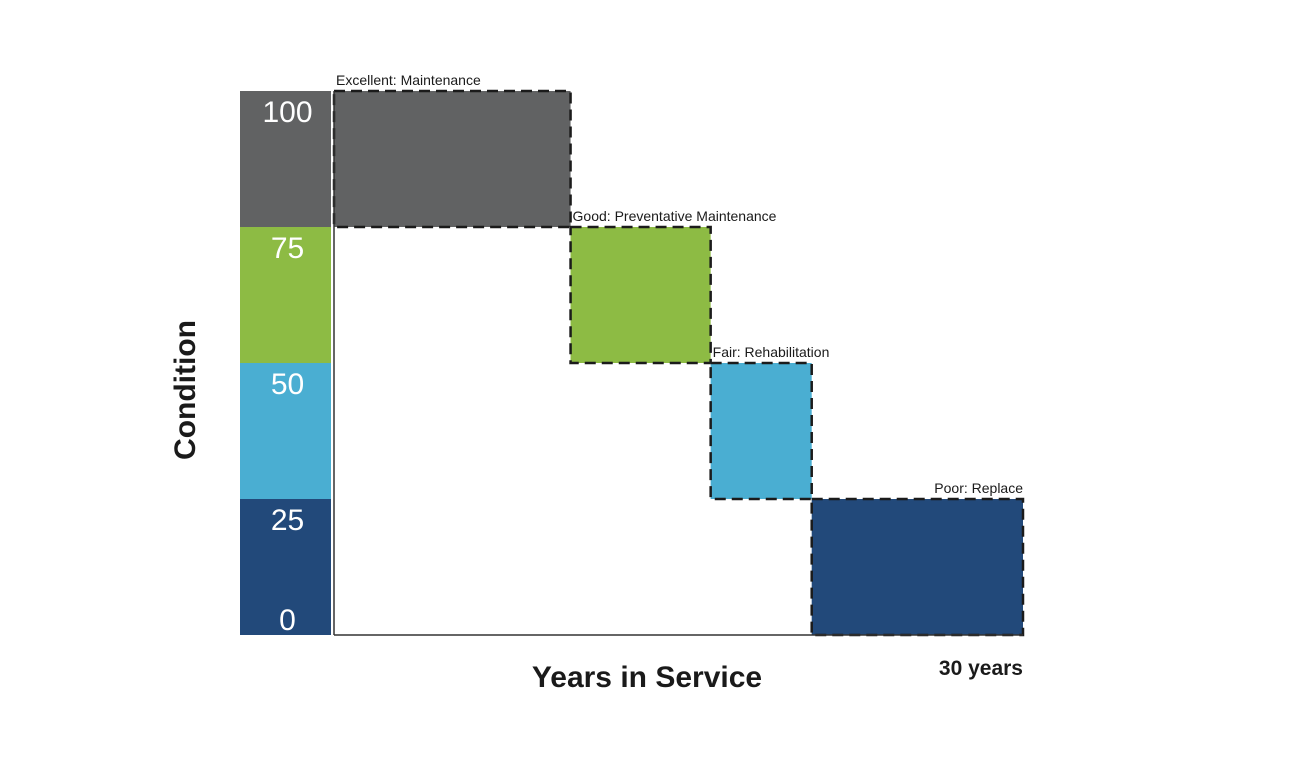  Describe the element at coordinates (981, 668) in the screenshot. I see `x-axis-end-label: 30 years` at that location.